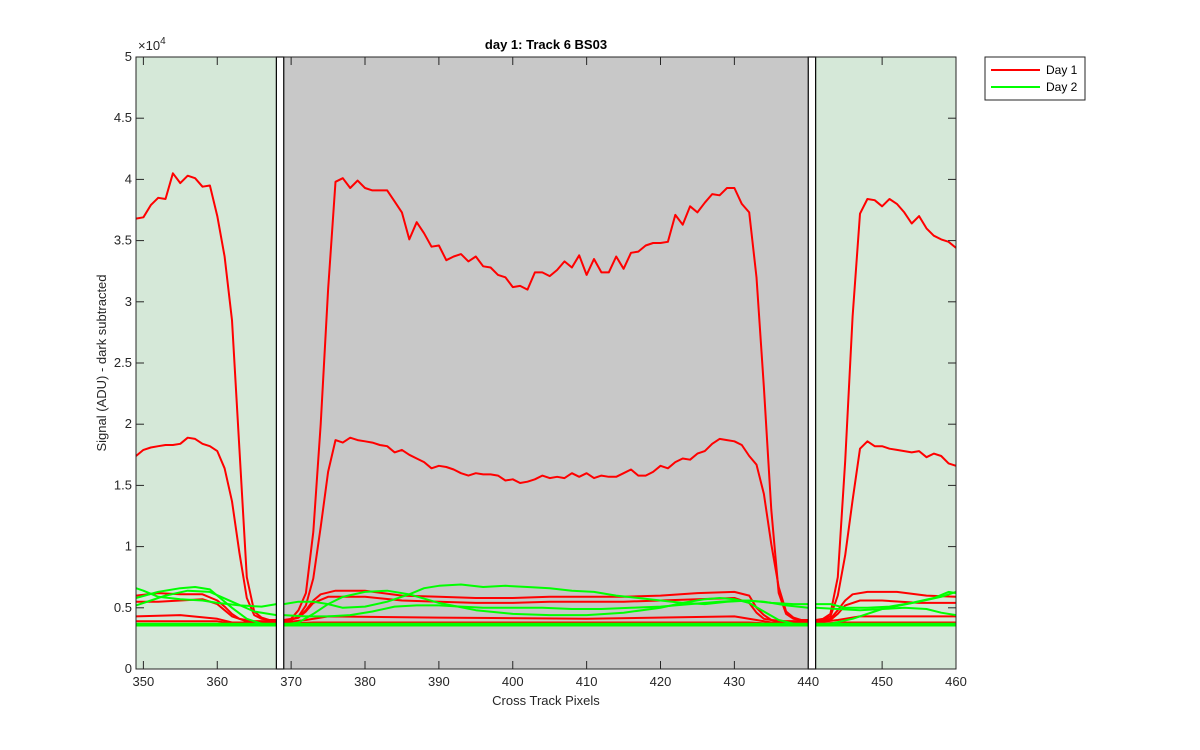 The height and width of the screenshot is (750, 1200). What do you see at coordinates (128, 668) in the screenshot?
I see `y-tick-label: 0` at bounding box center [128, 668].